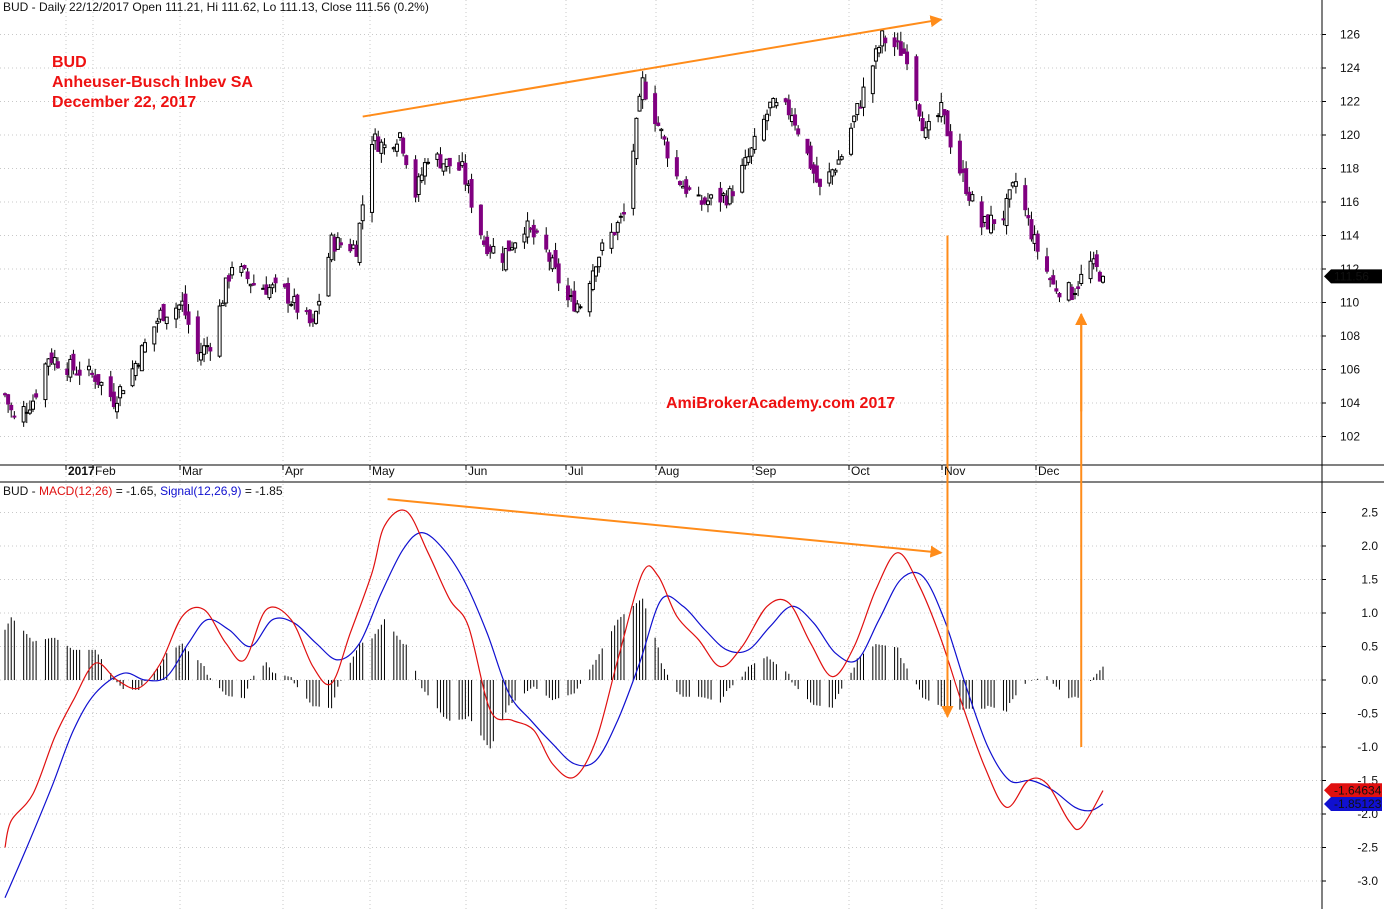 The image size is (1384, 909). I want to click on month-label: Nov, so click(954, 471).